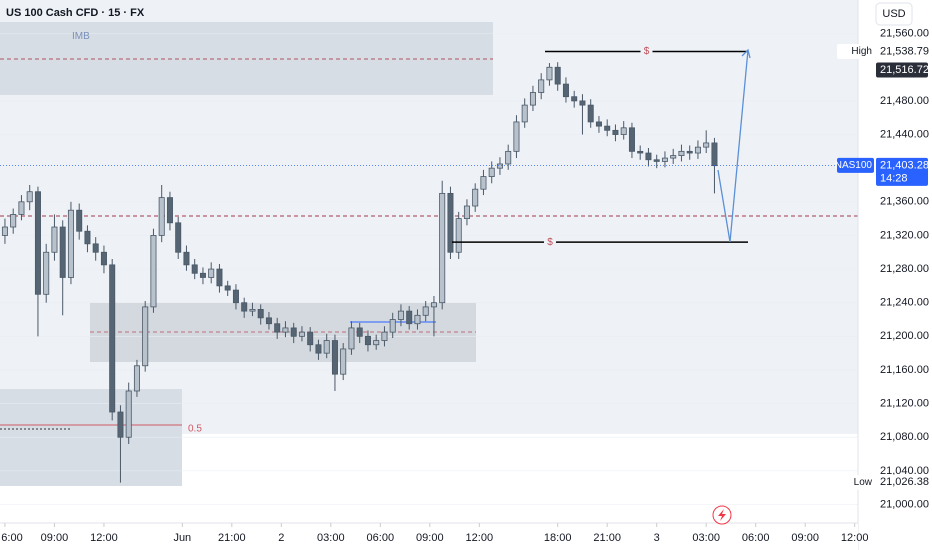  Describe the element at coordinates (895, 275) in the screenshot. I see `price-axis` at that location.